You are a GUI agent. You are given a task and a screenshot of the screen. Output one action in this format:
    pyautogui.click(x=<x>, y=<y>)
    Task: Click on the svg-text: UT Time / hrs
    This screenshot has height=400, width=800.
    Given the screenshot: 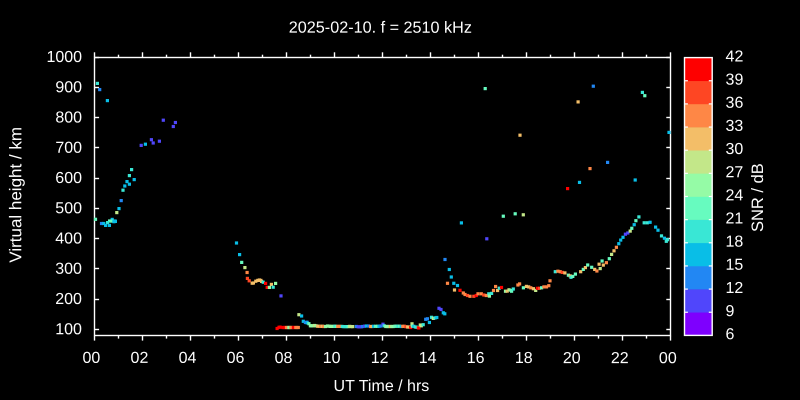 What is the action you would take?
    pyautogui.click(x=382, y=386)
    